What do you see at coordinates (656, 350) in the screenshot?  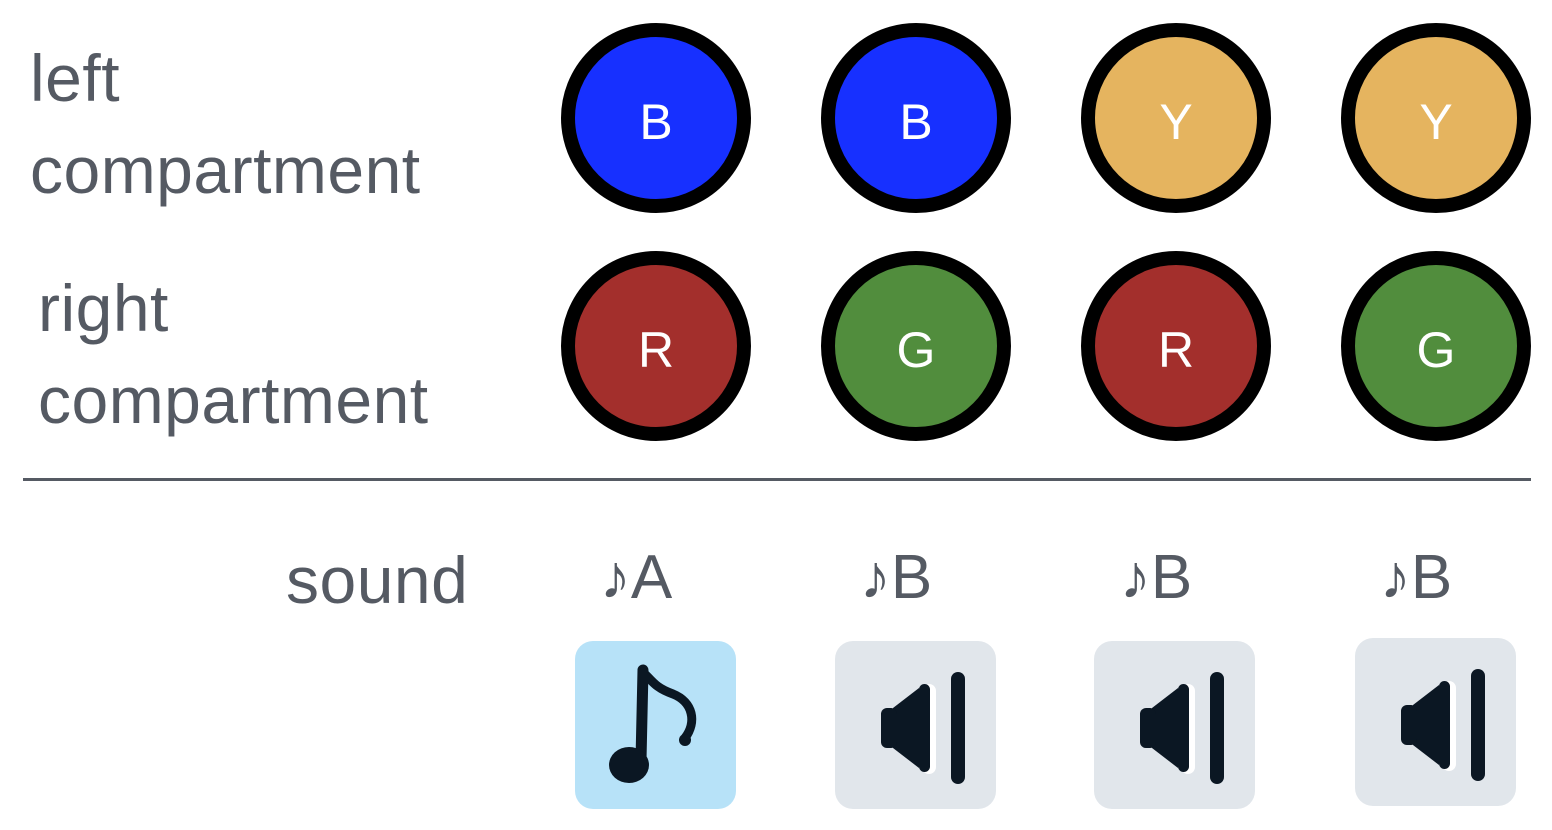 I see `right-ball-1-letter: R` at bounding box center [656, 350].